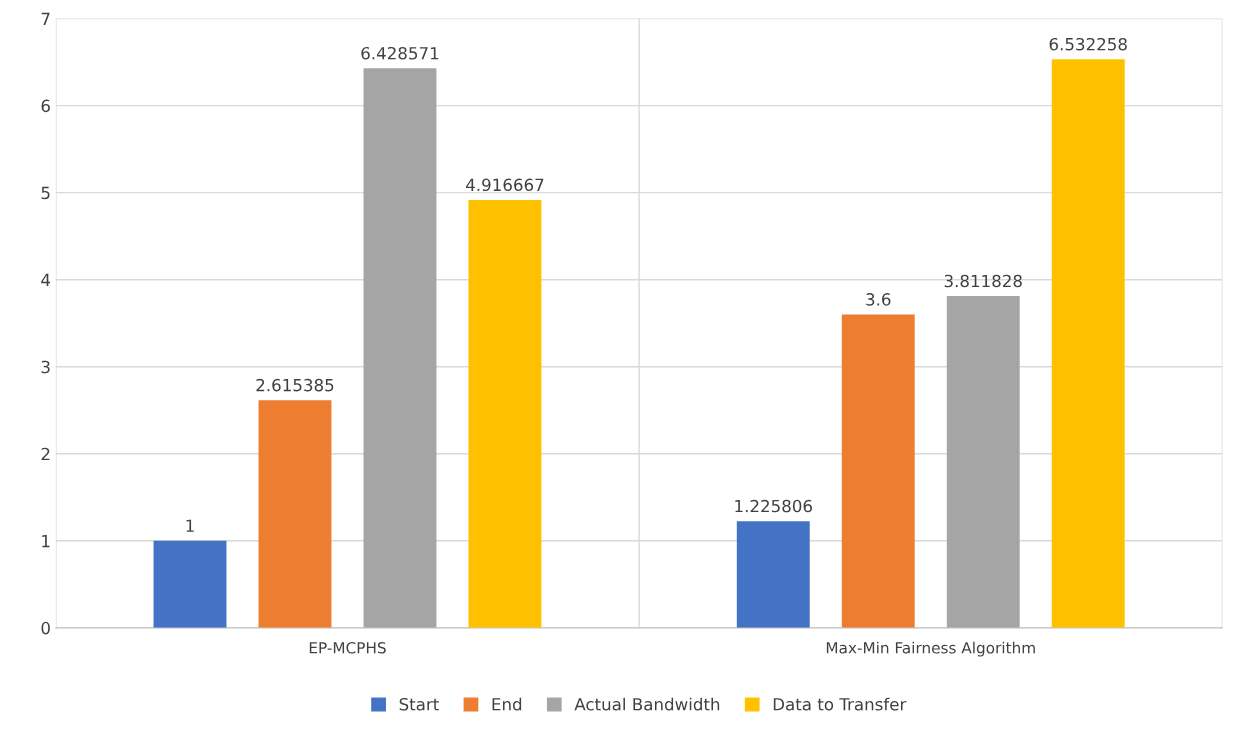 This screenshot has width=1241, height=743. What do you see at coordinates (190, 525) in the screenshot?
I see `data-label: 1` at bounding box center [190, 525].